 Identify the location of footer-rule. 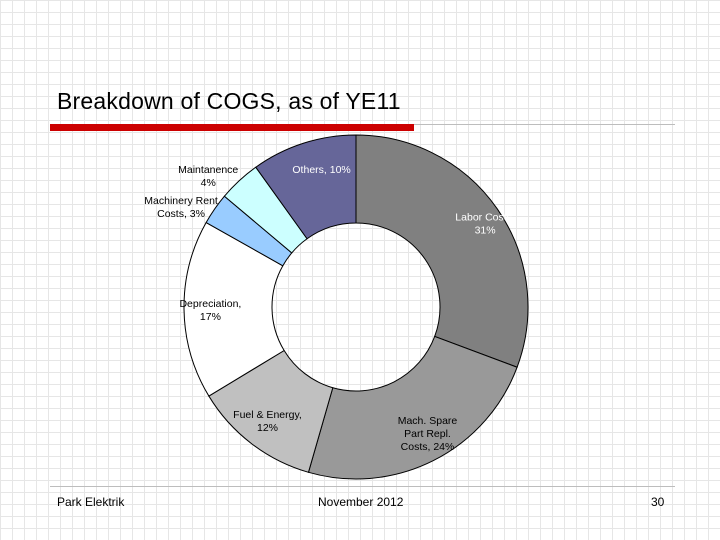
(362, 486).